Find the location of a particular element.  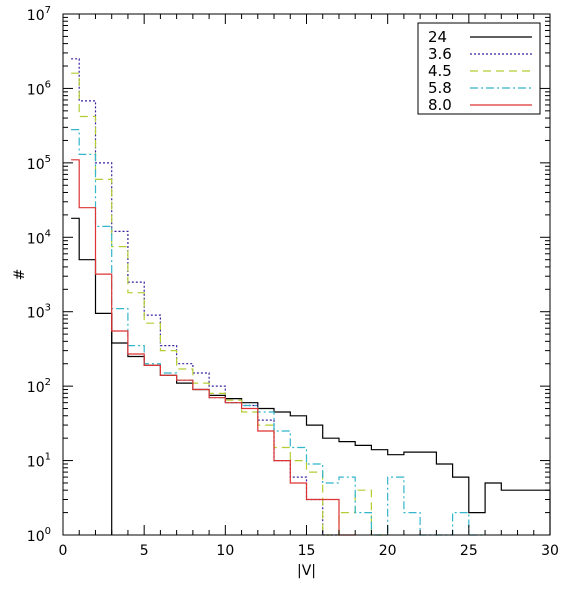

y-tick-label: 10¹ is located at coordinates (39, 461).